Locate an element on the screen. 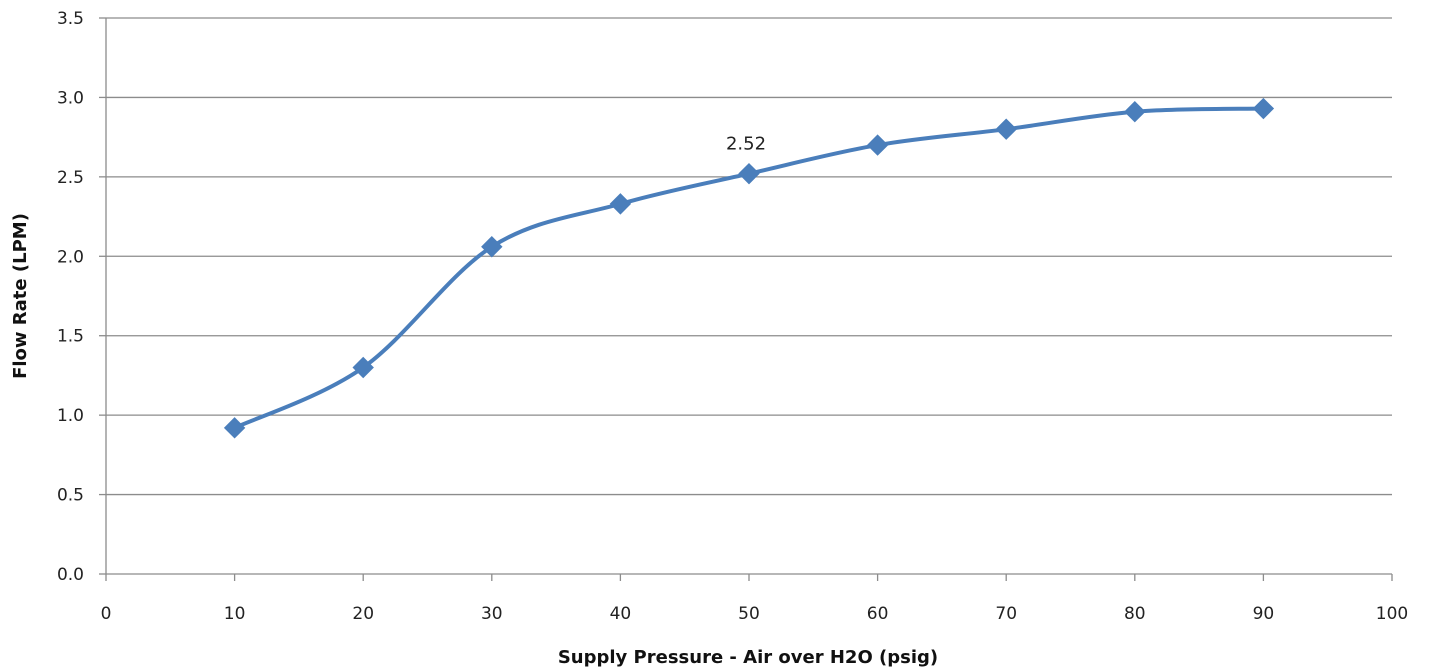 This screenshot has height=670, width=1434. data-label: 2.52 is located at coordinates (746, 144).